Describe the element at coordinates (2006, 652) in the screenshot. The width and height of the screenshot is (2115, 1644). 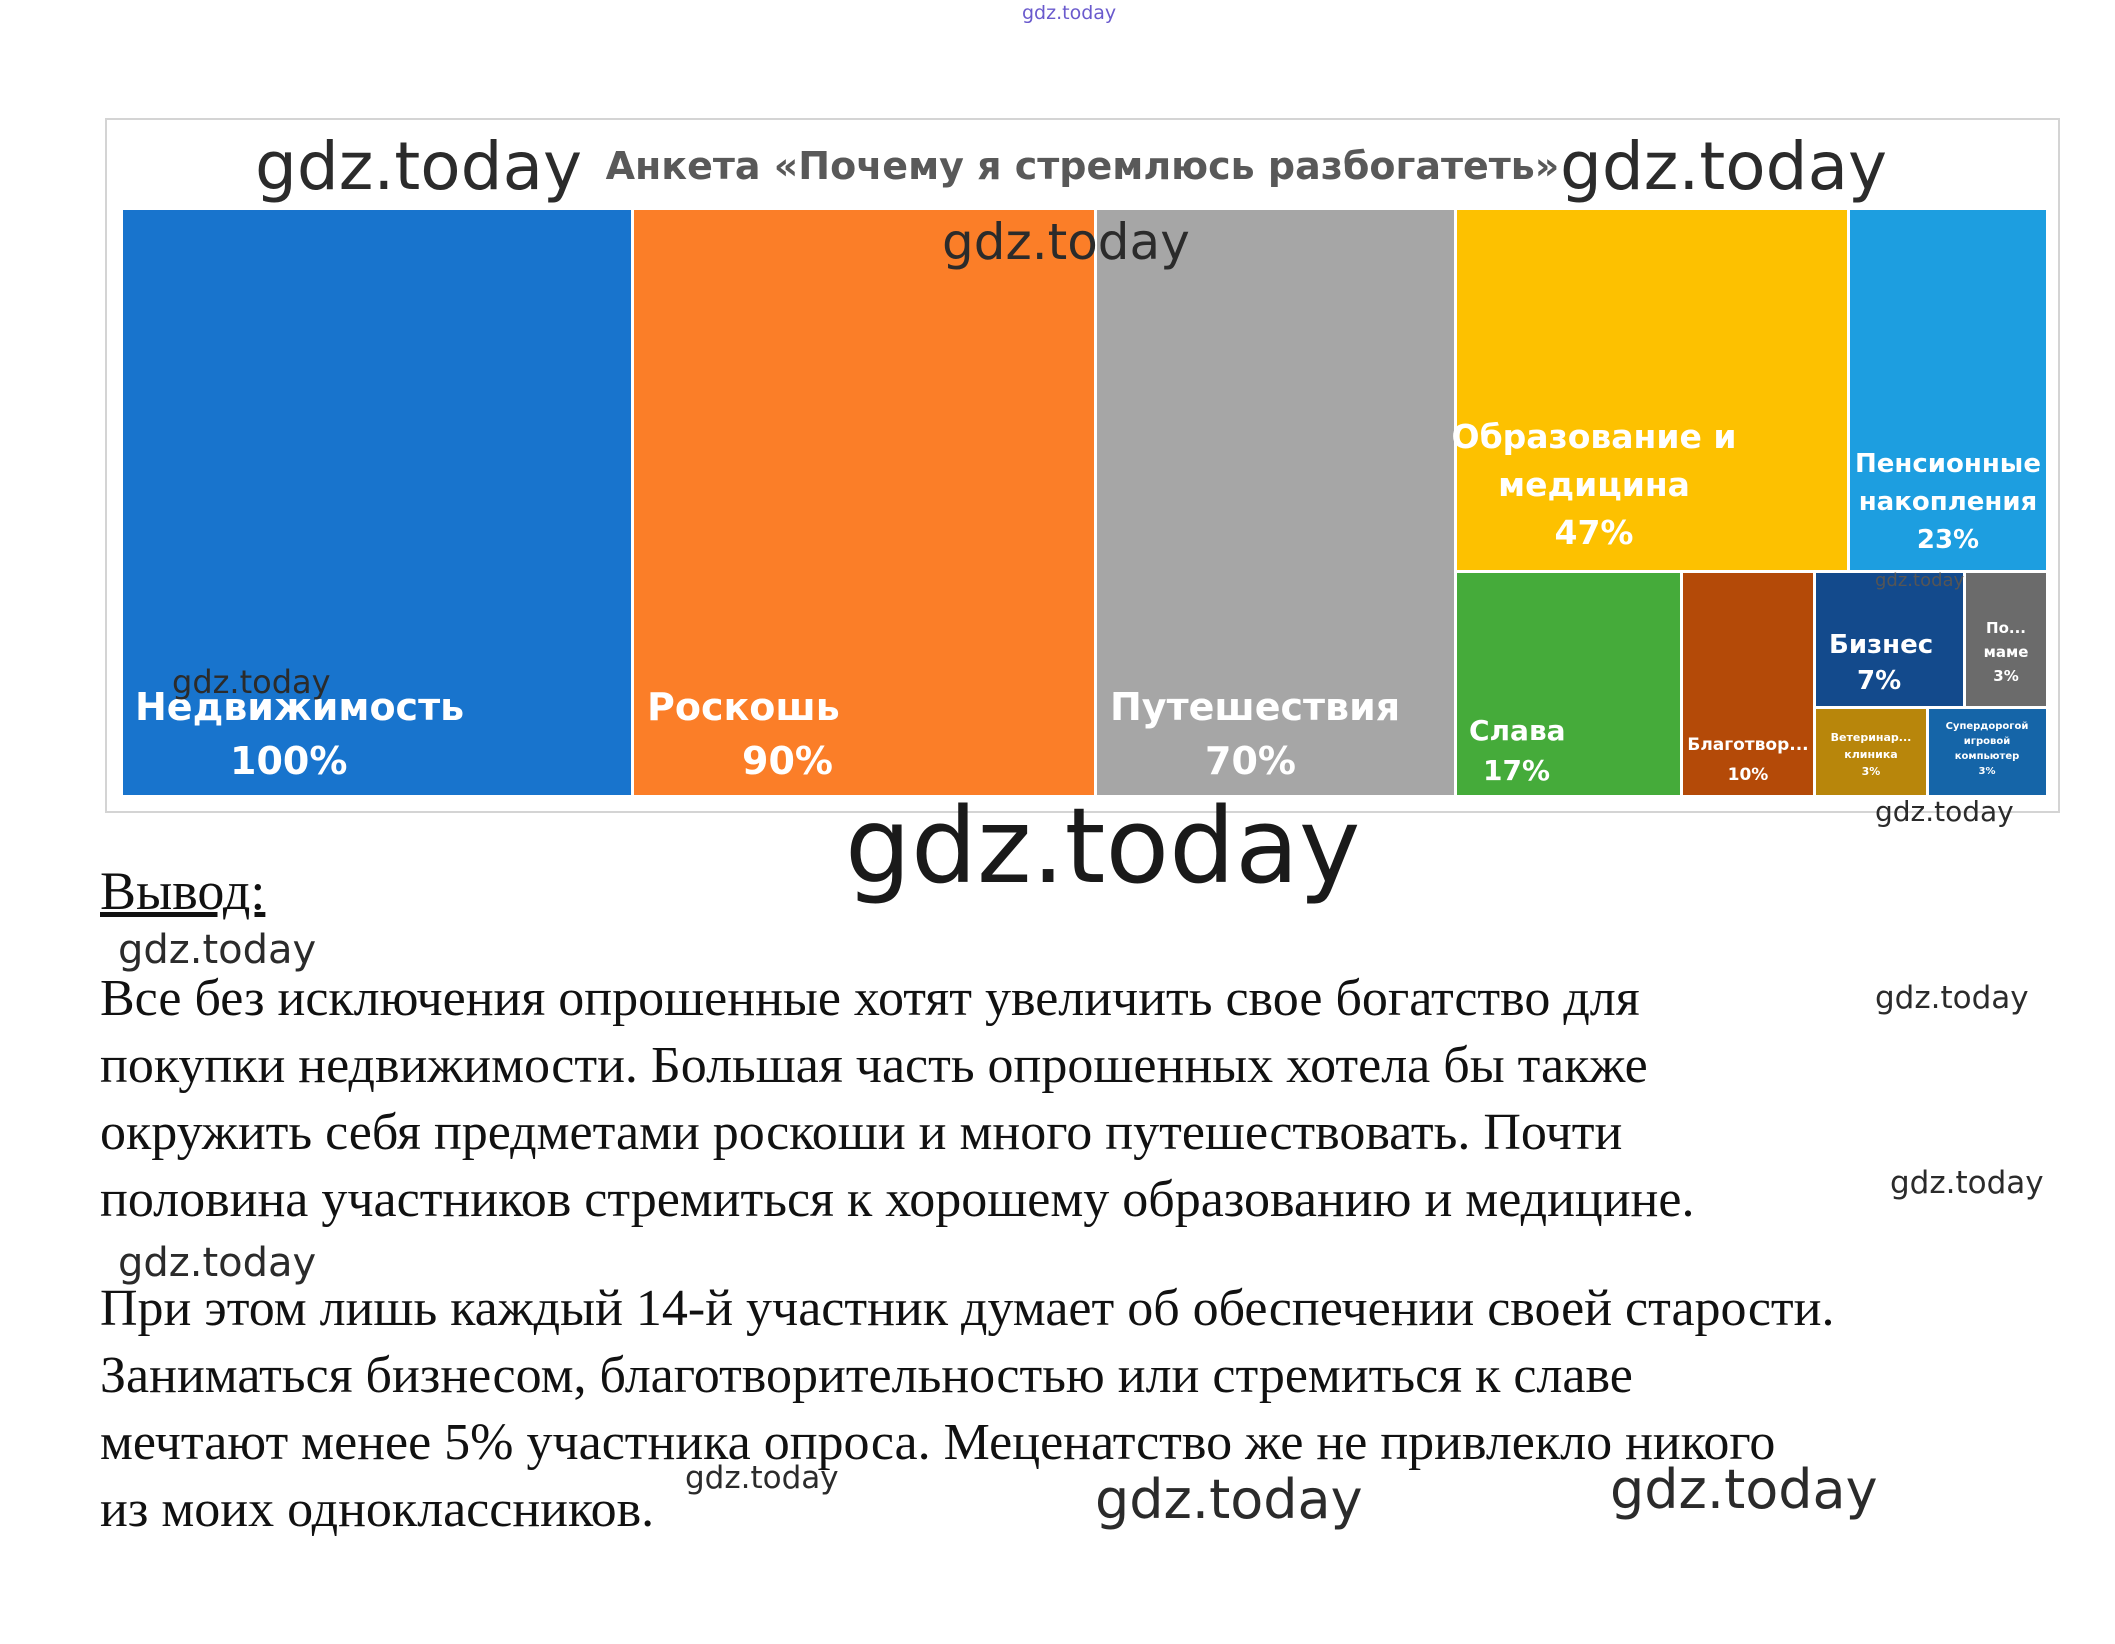
I see `treemap-label: По... маме 3%` at that location.